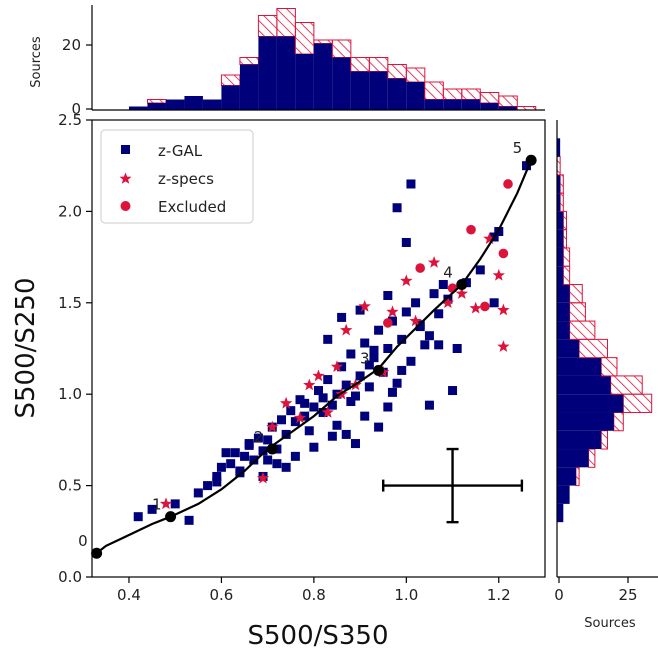 The image size is (658, 653). What do you see at coordinates (125, 178) in the screenshot?
I see `legend-star-marker` at bounding box center [125, 178].